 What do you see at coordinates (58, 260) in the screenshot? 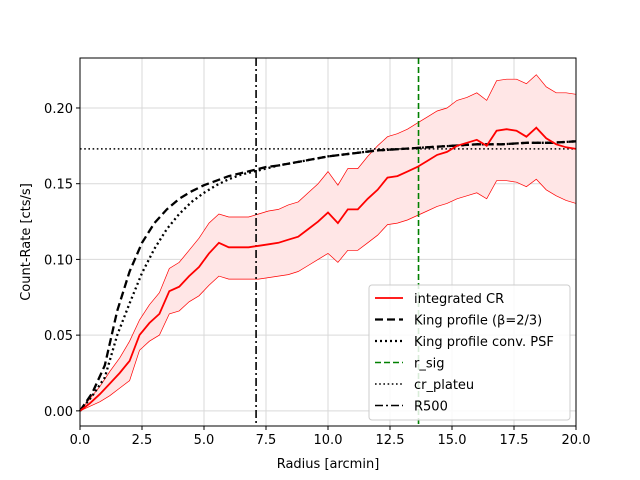
I see `y-tick-label: 0.10` at bounding box center [58, 260].